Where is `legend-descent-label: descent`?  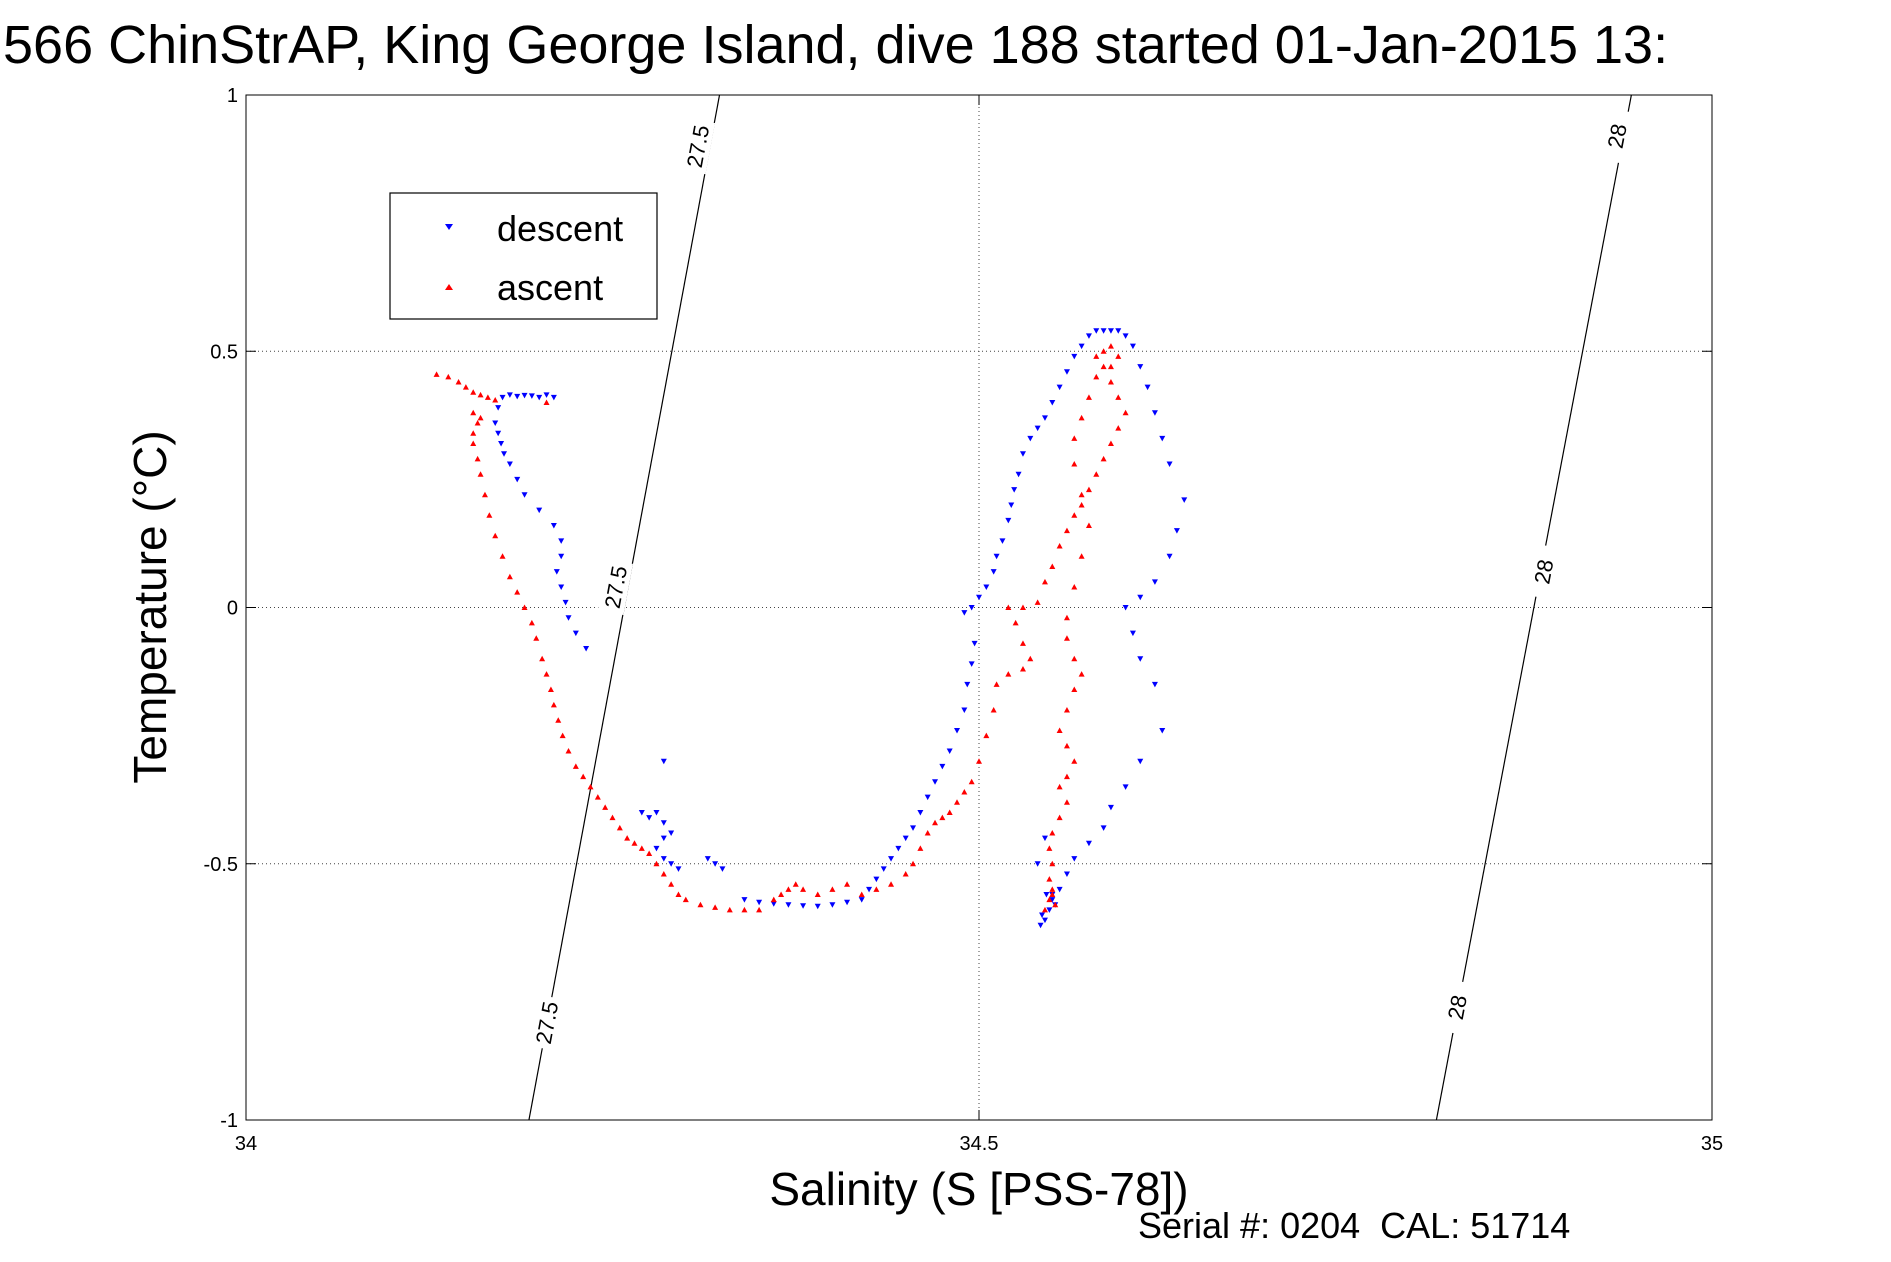 legend-descent-label: descent is located at coordinates (560, 228).